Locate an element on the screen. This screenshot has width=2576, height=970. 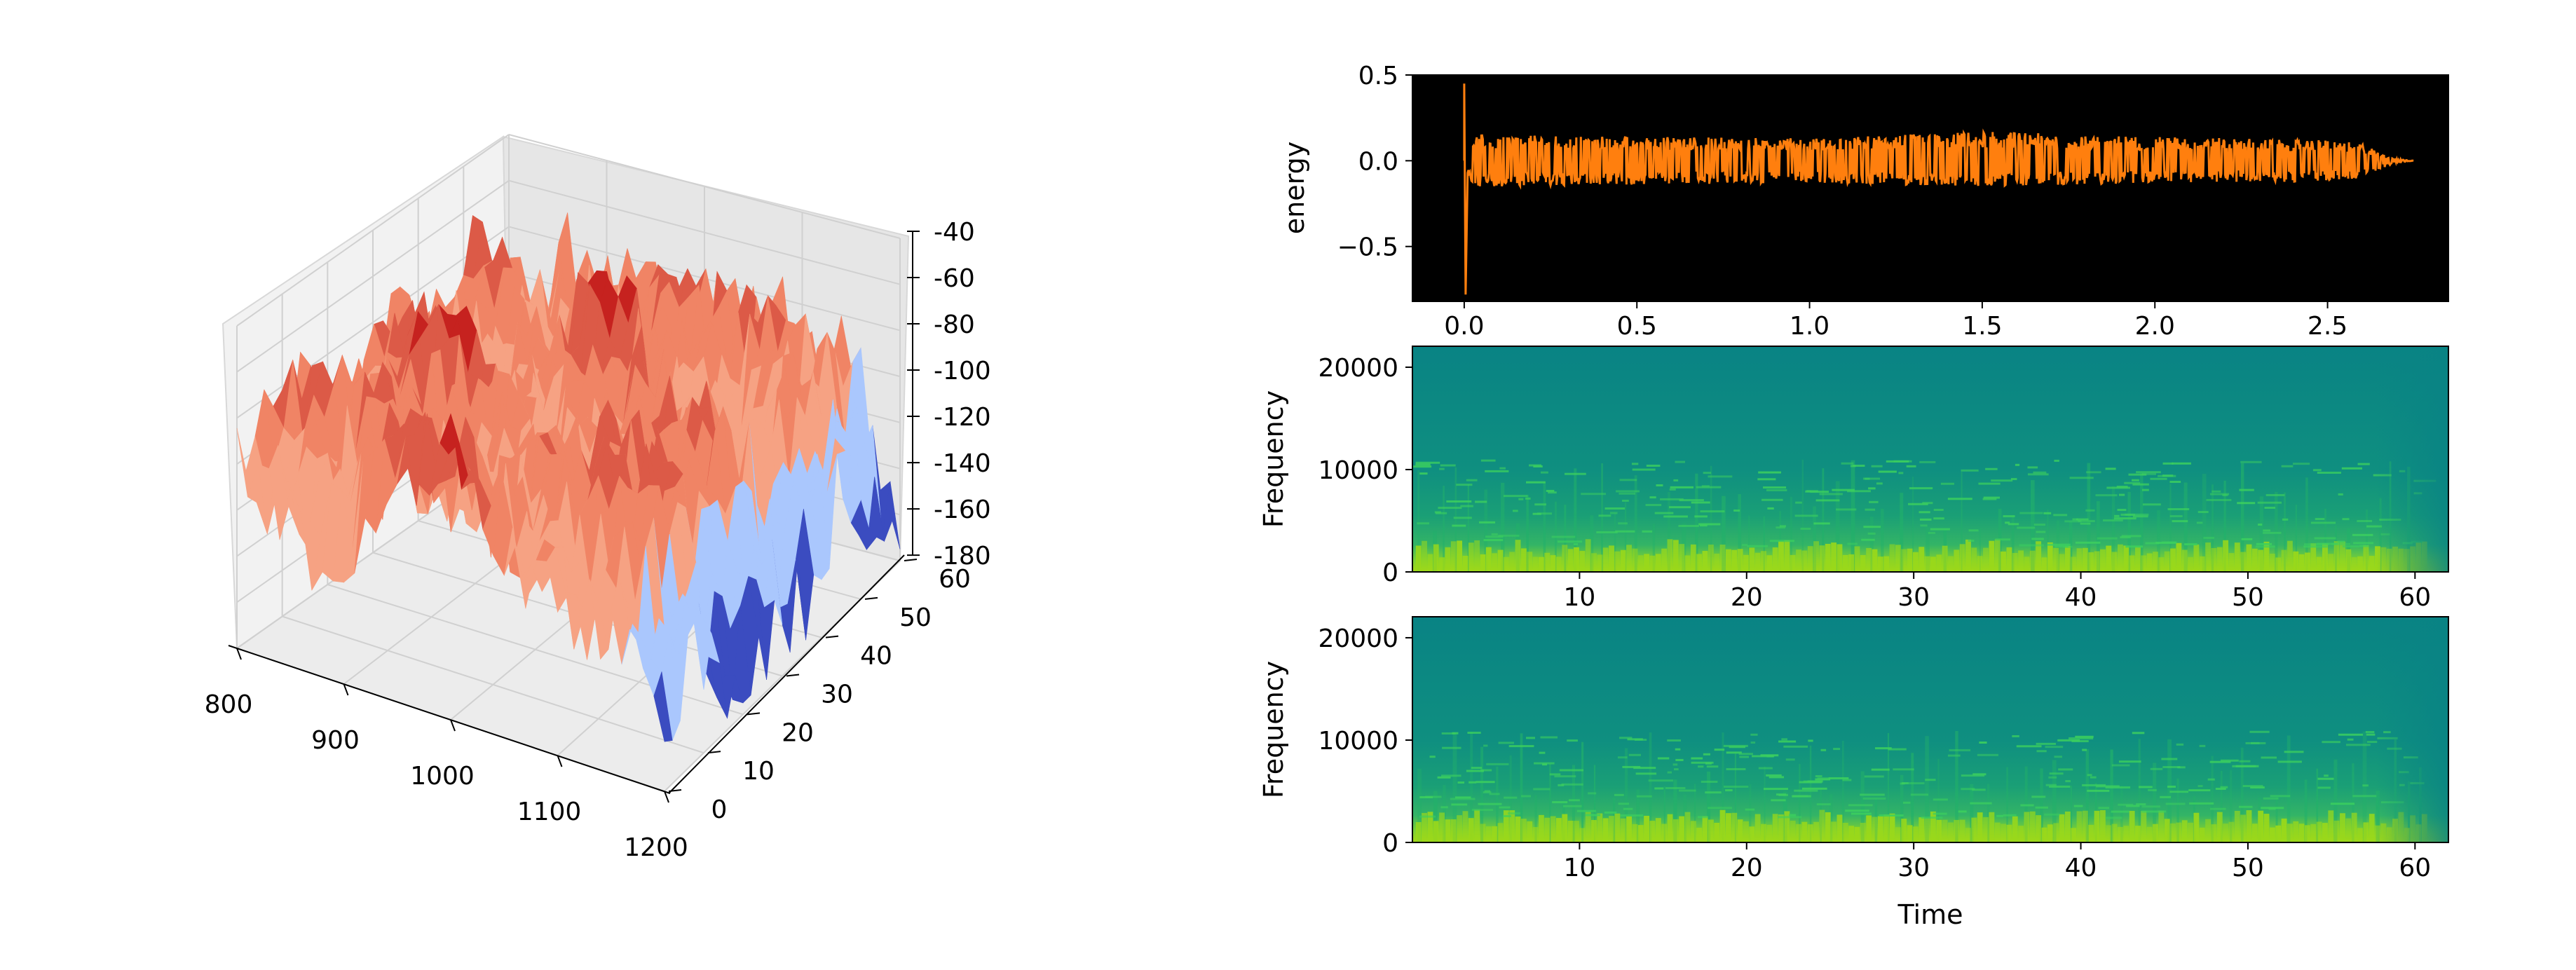
spectrogram-bottom-ticks: 10 20 30 40 50 60 20000 10000 0 is located at coordinates (1874, 753).